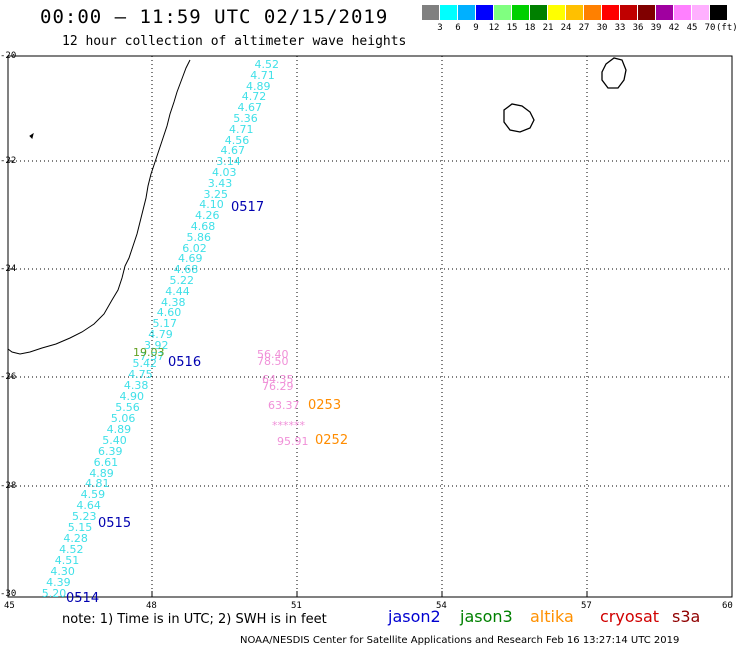 Image resolution: width=740 pixels, height=650 pixels. I want to click on wave-height-value: 5.17, so click(165, 324).